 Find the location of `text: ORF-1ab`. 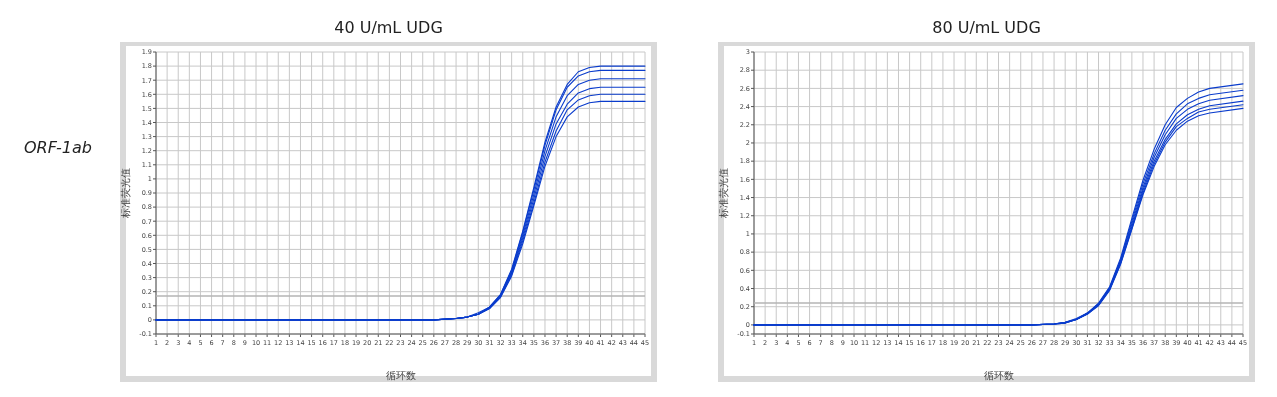

text: ORF-1ab is located at coordinates (58, 147).